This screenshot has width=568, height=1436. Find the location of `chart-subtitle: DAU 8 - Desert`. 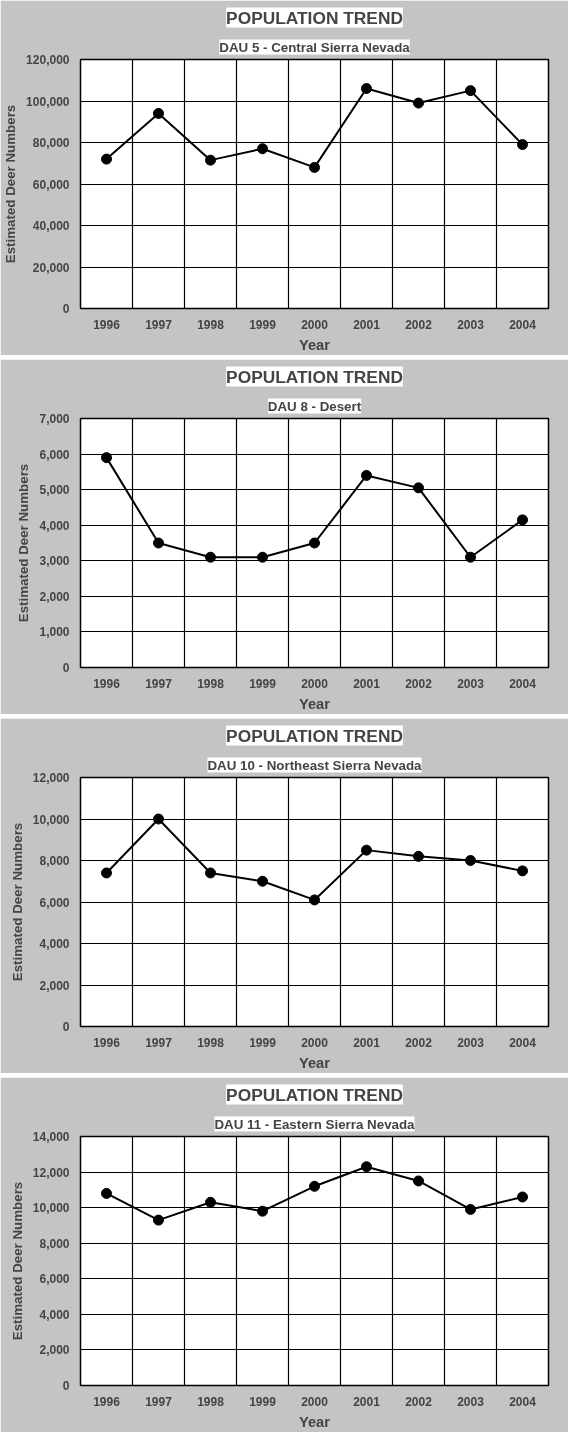

chart-subtitle: DAU 8 - Desert is located at coordinates (314, 406).